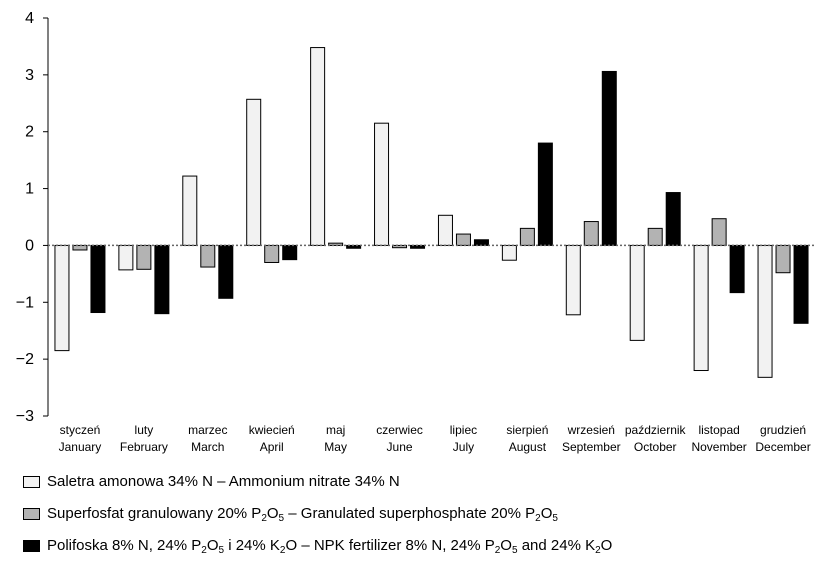 The height and width of the screenshot is (565, 816). I want to click on x-label-pl: kwiecień, so click(272, 430).